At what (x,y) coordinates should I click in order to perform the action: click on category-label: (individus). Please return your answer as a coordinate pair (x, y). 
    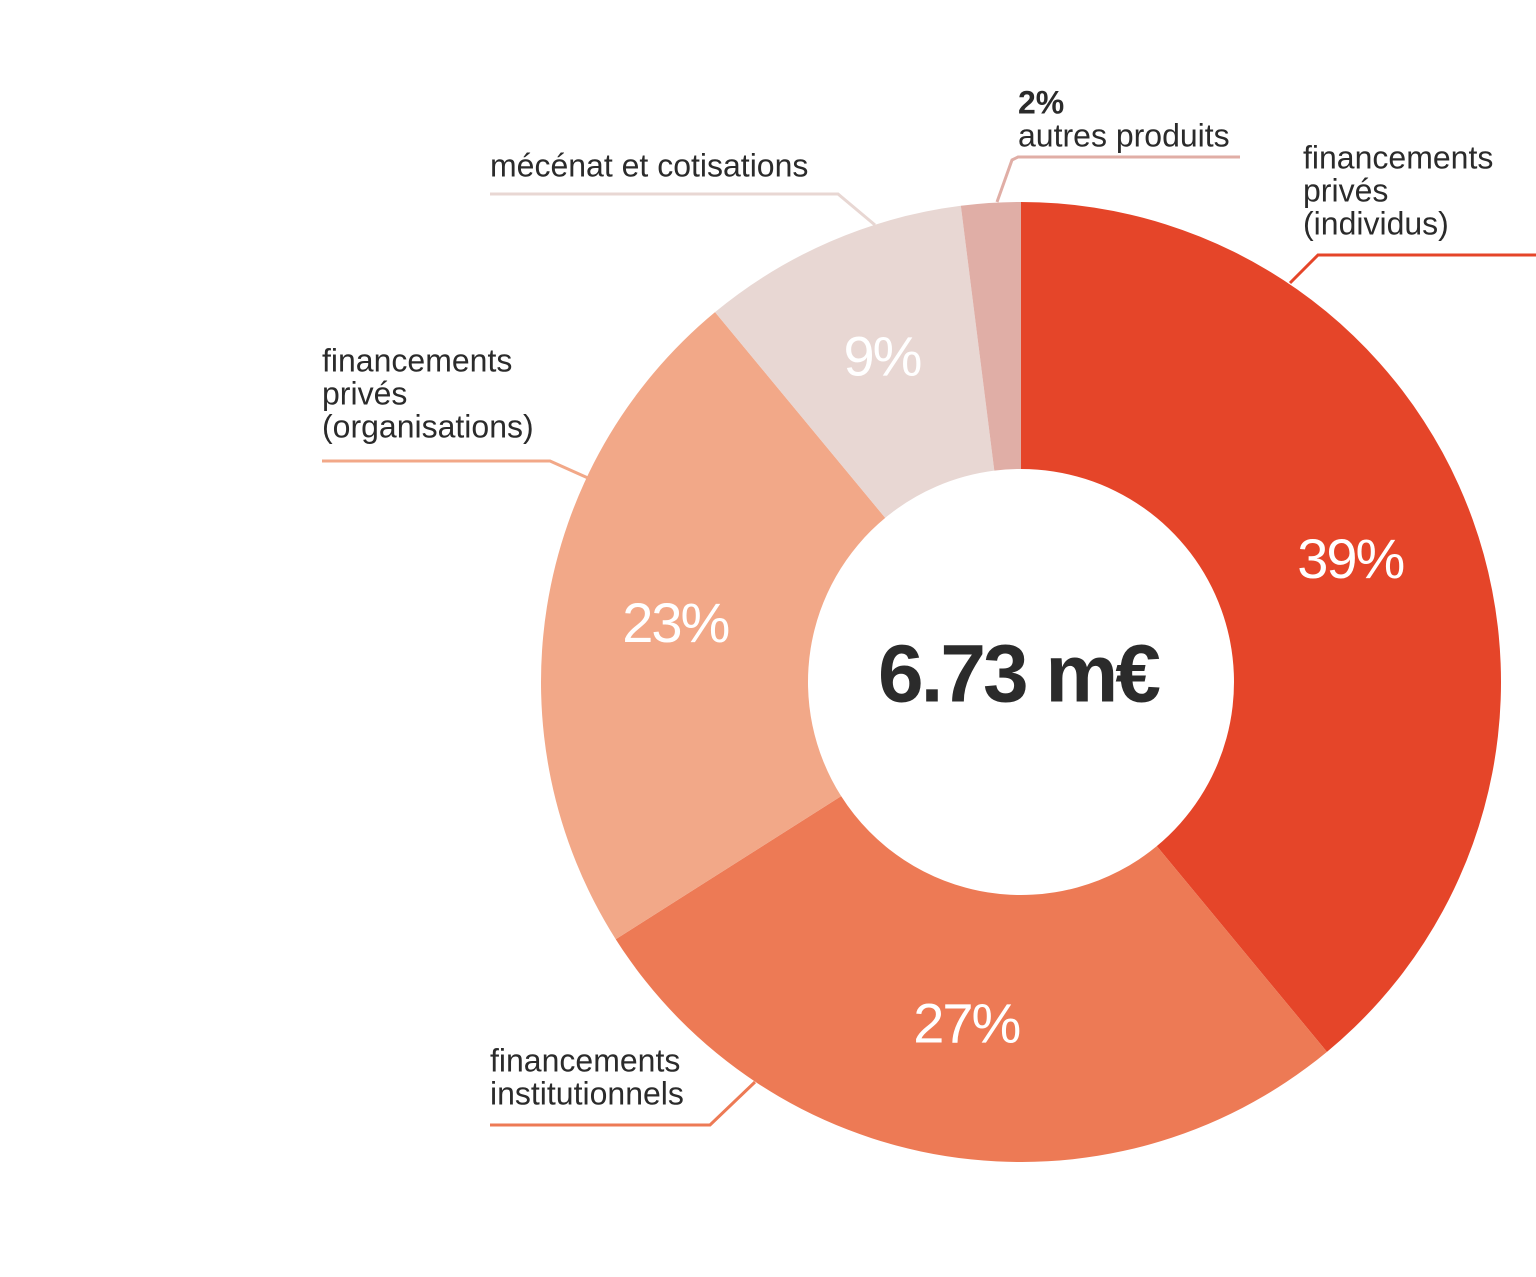
    Looking at the image, I should click on (1376, 223).